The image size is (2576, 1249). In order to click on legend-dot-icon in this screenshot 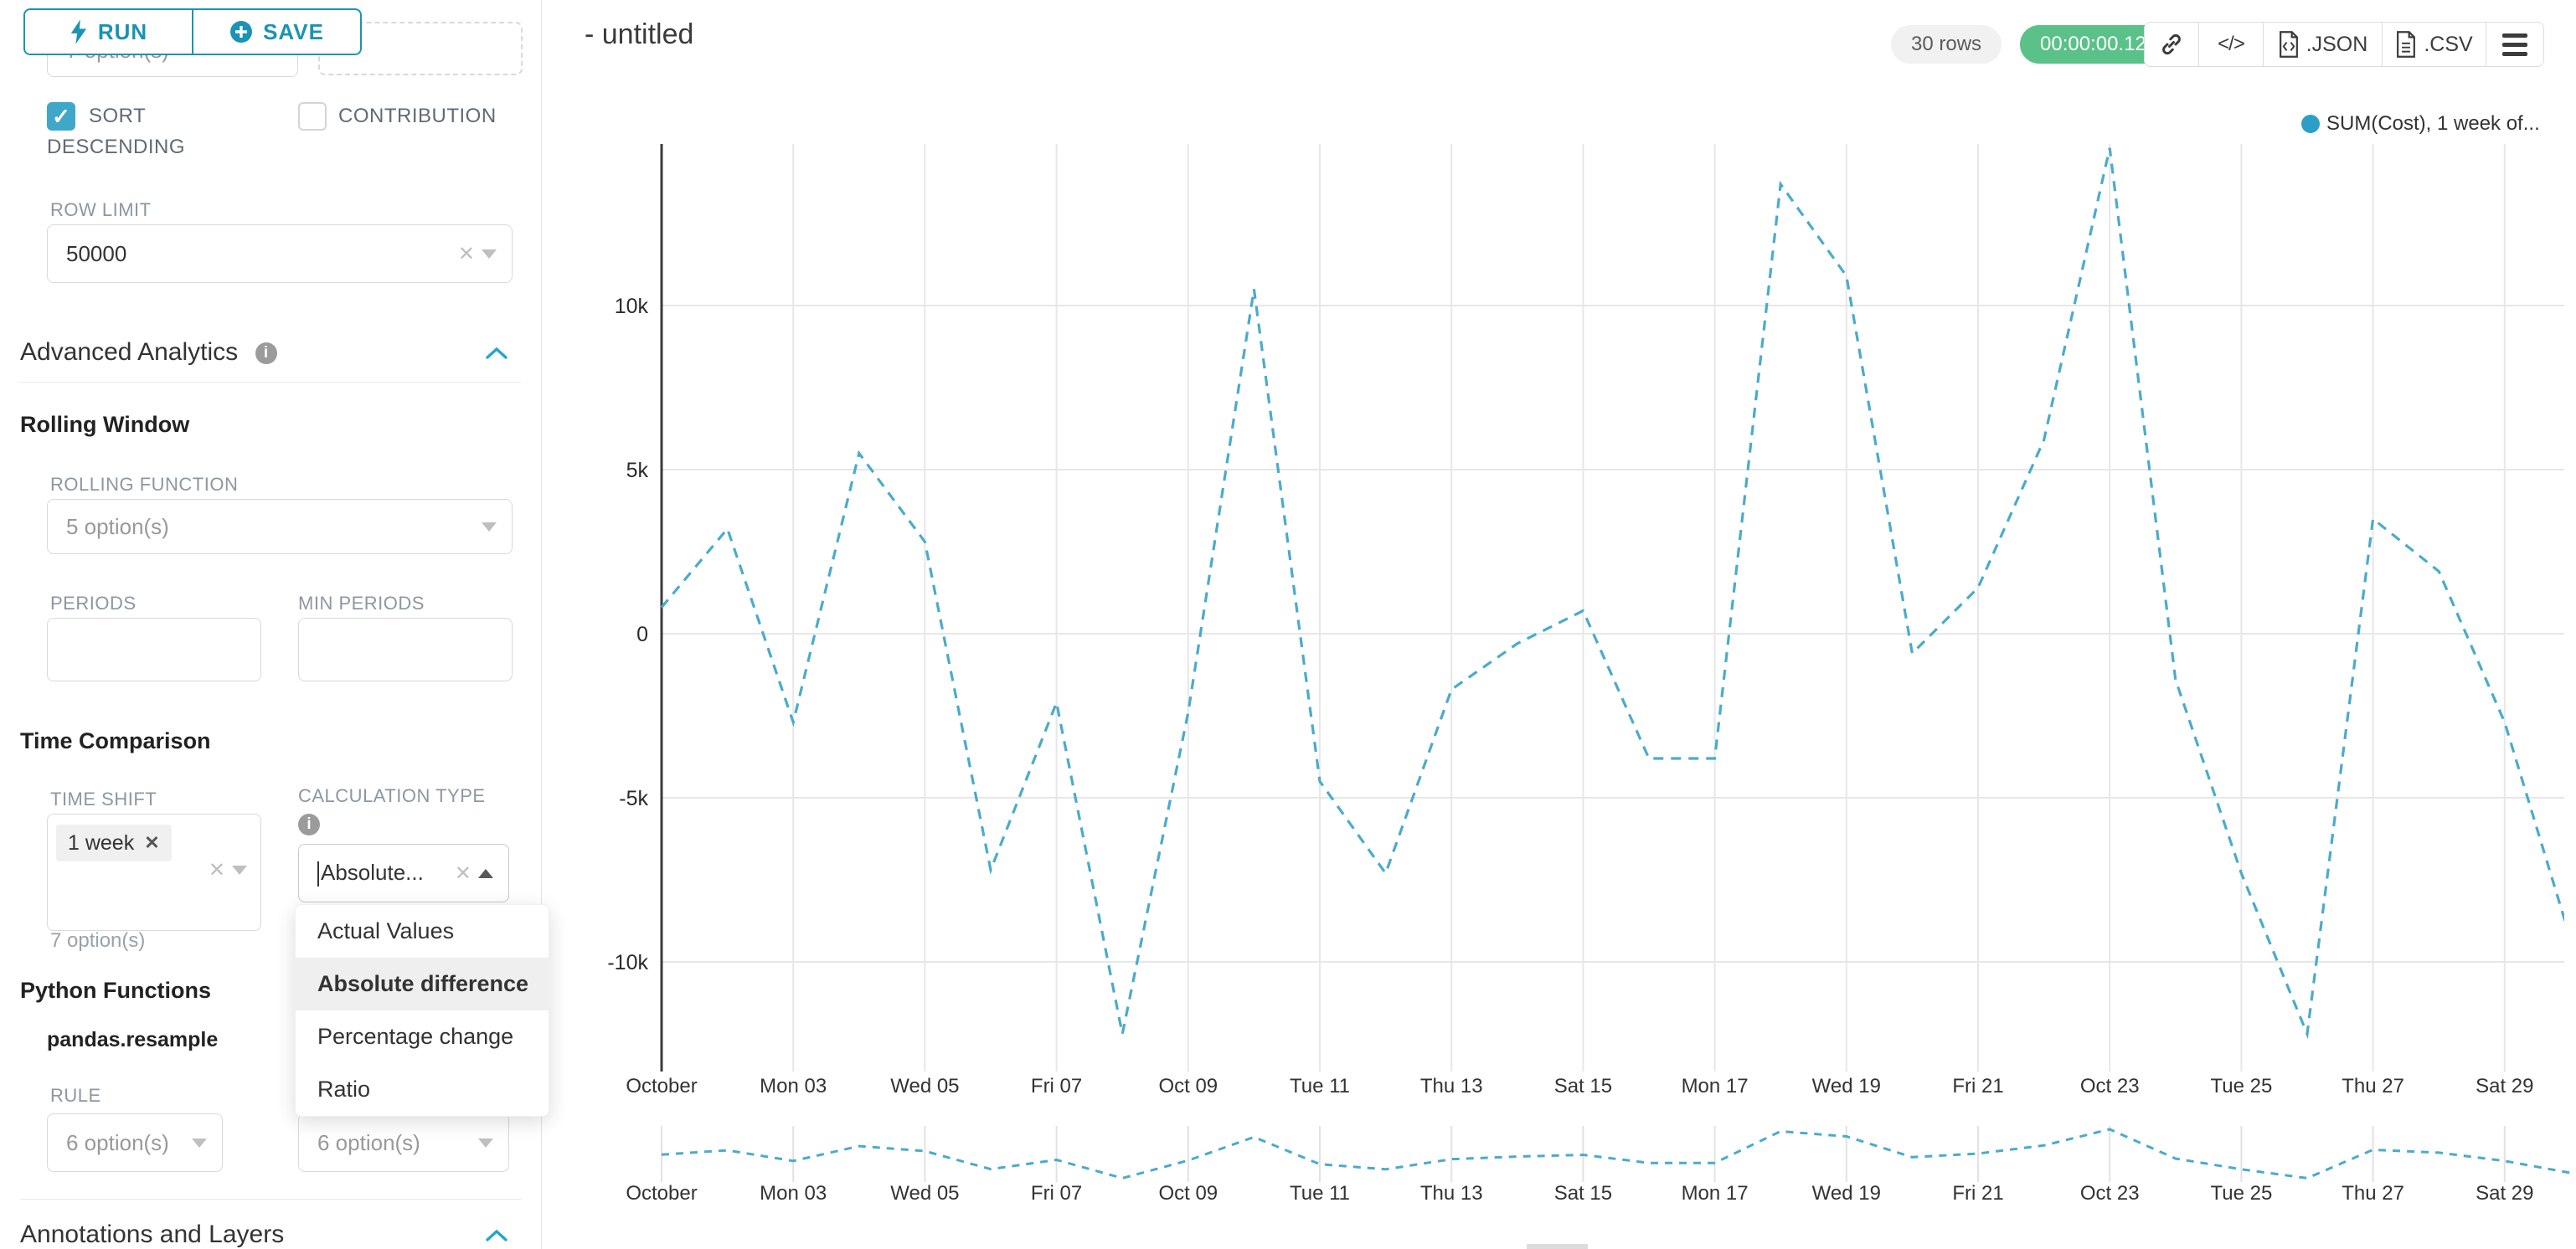, I will do `click(2310, 124)`.